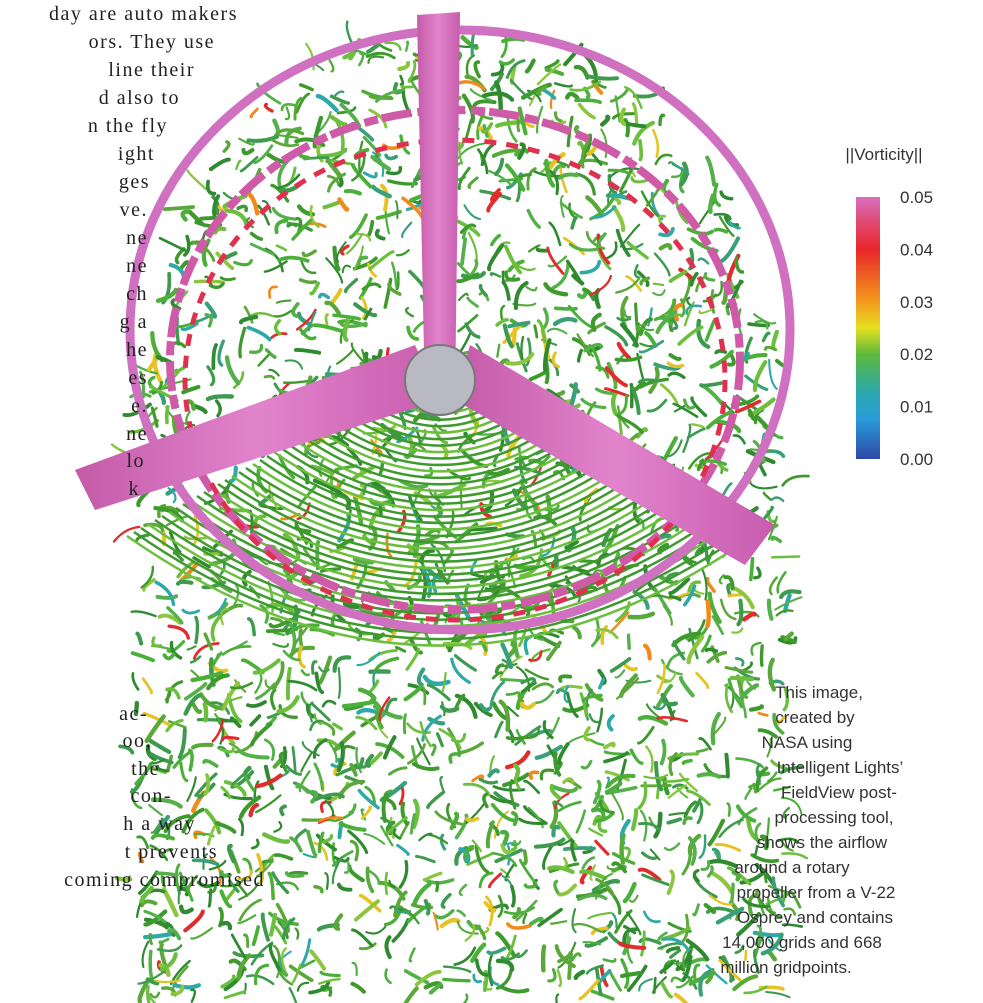  Describe the element at coordinates (136, 154) in the screenshot. I see `body-text-line: ight` at that location.